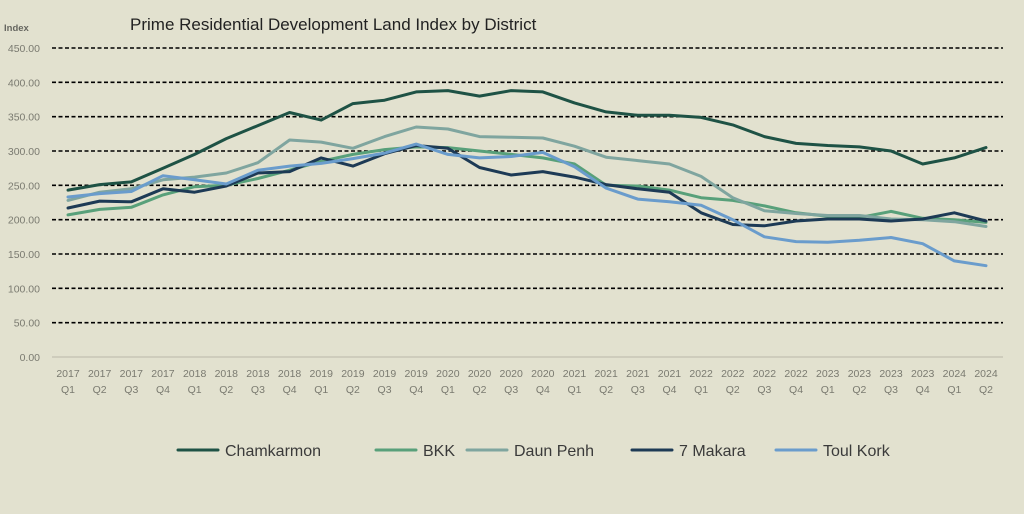 The height and width of the screenshot is (514, 1024). Describe the element at coordinates (24, 49) in the screenshot. I see `y-tick-label: 450.00` at that location.